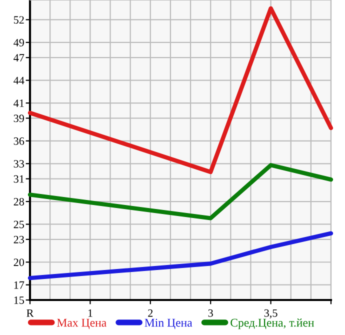  I want to click on y-tick-label: 47, so click(19, 58).